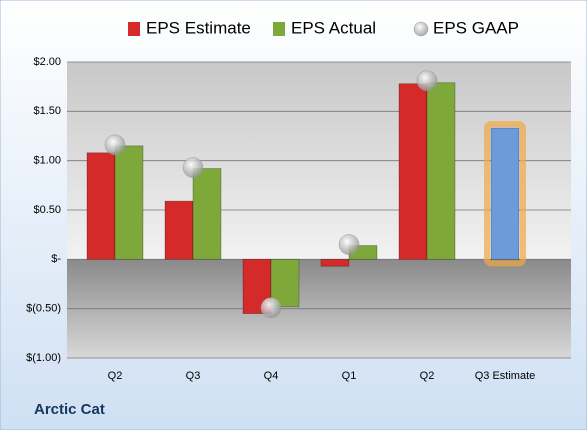 The image size is (587, 435). Describe the element at coordinates (47, 111) in the screenshot. I see `y-tick-label: $1.50` at that location.